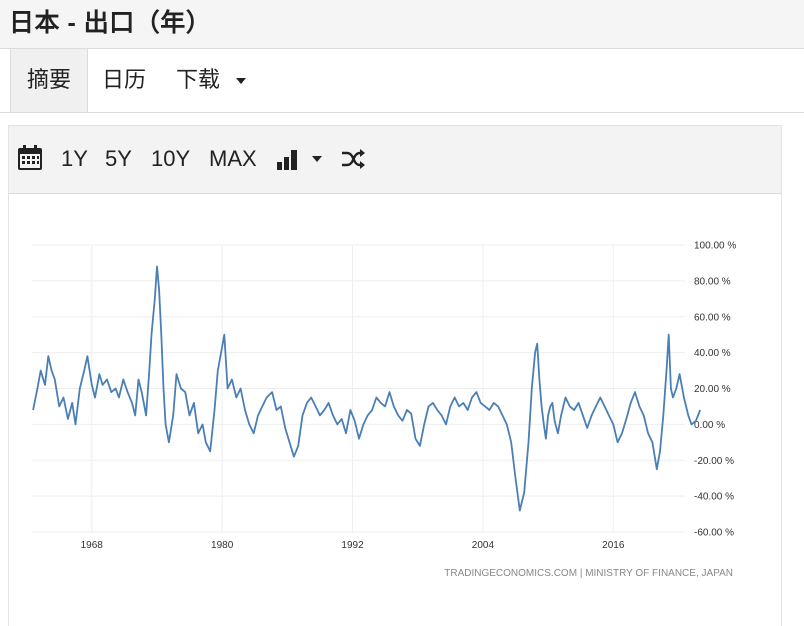  What do you see at coordinates (198, 79) in the screenshot?
I see `tab-download-label: 下载` at bounding box center [198, 79].